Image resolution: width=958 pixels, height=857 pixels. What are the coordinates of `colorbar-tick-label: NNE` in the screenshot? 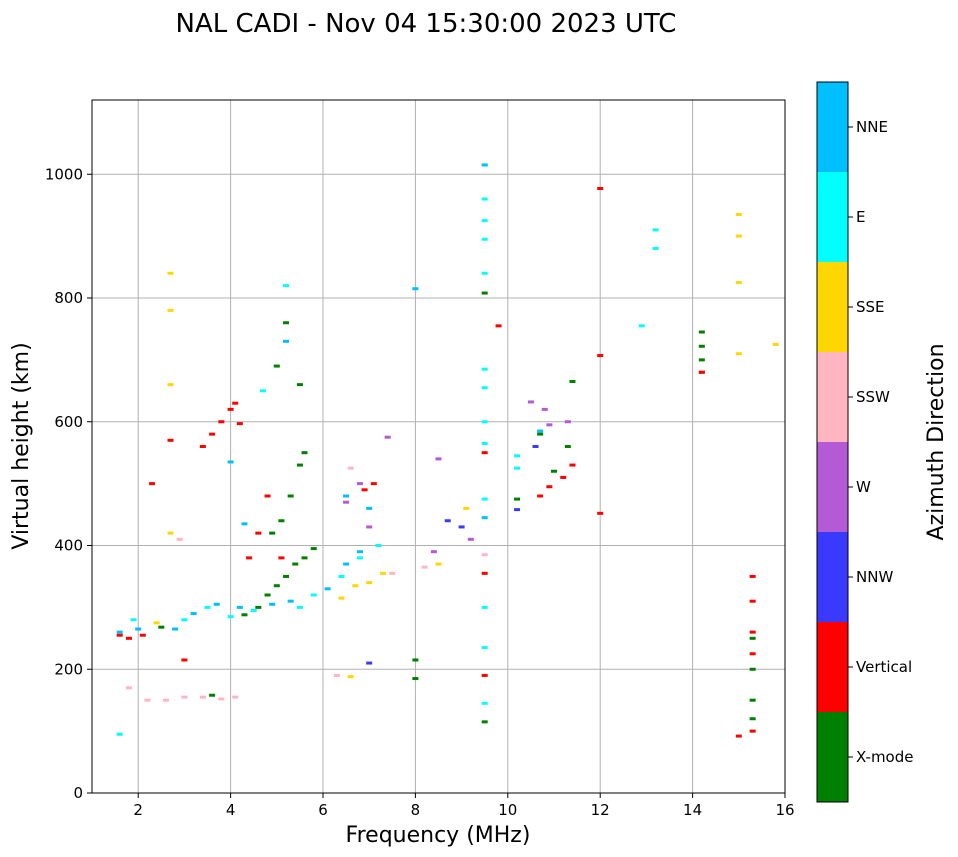 It's located at (872, 127).